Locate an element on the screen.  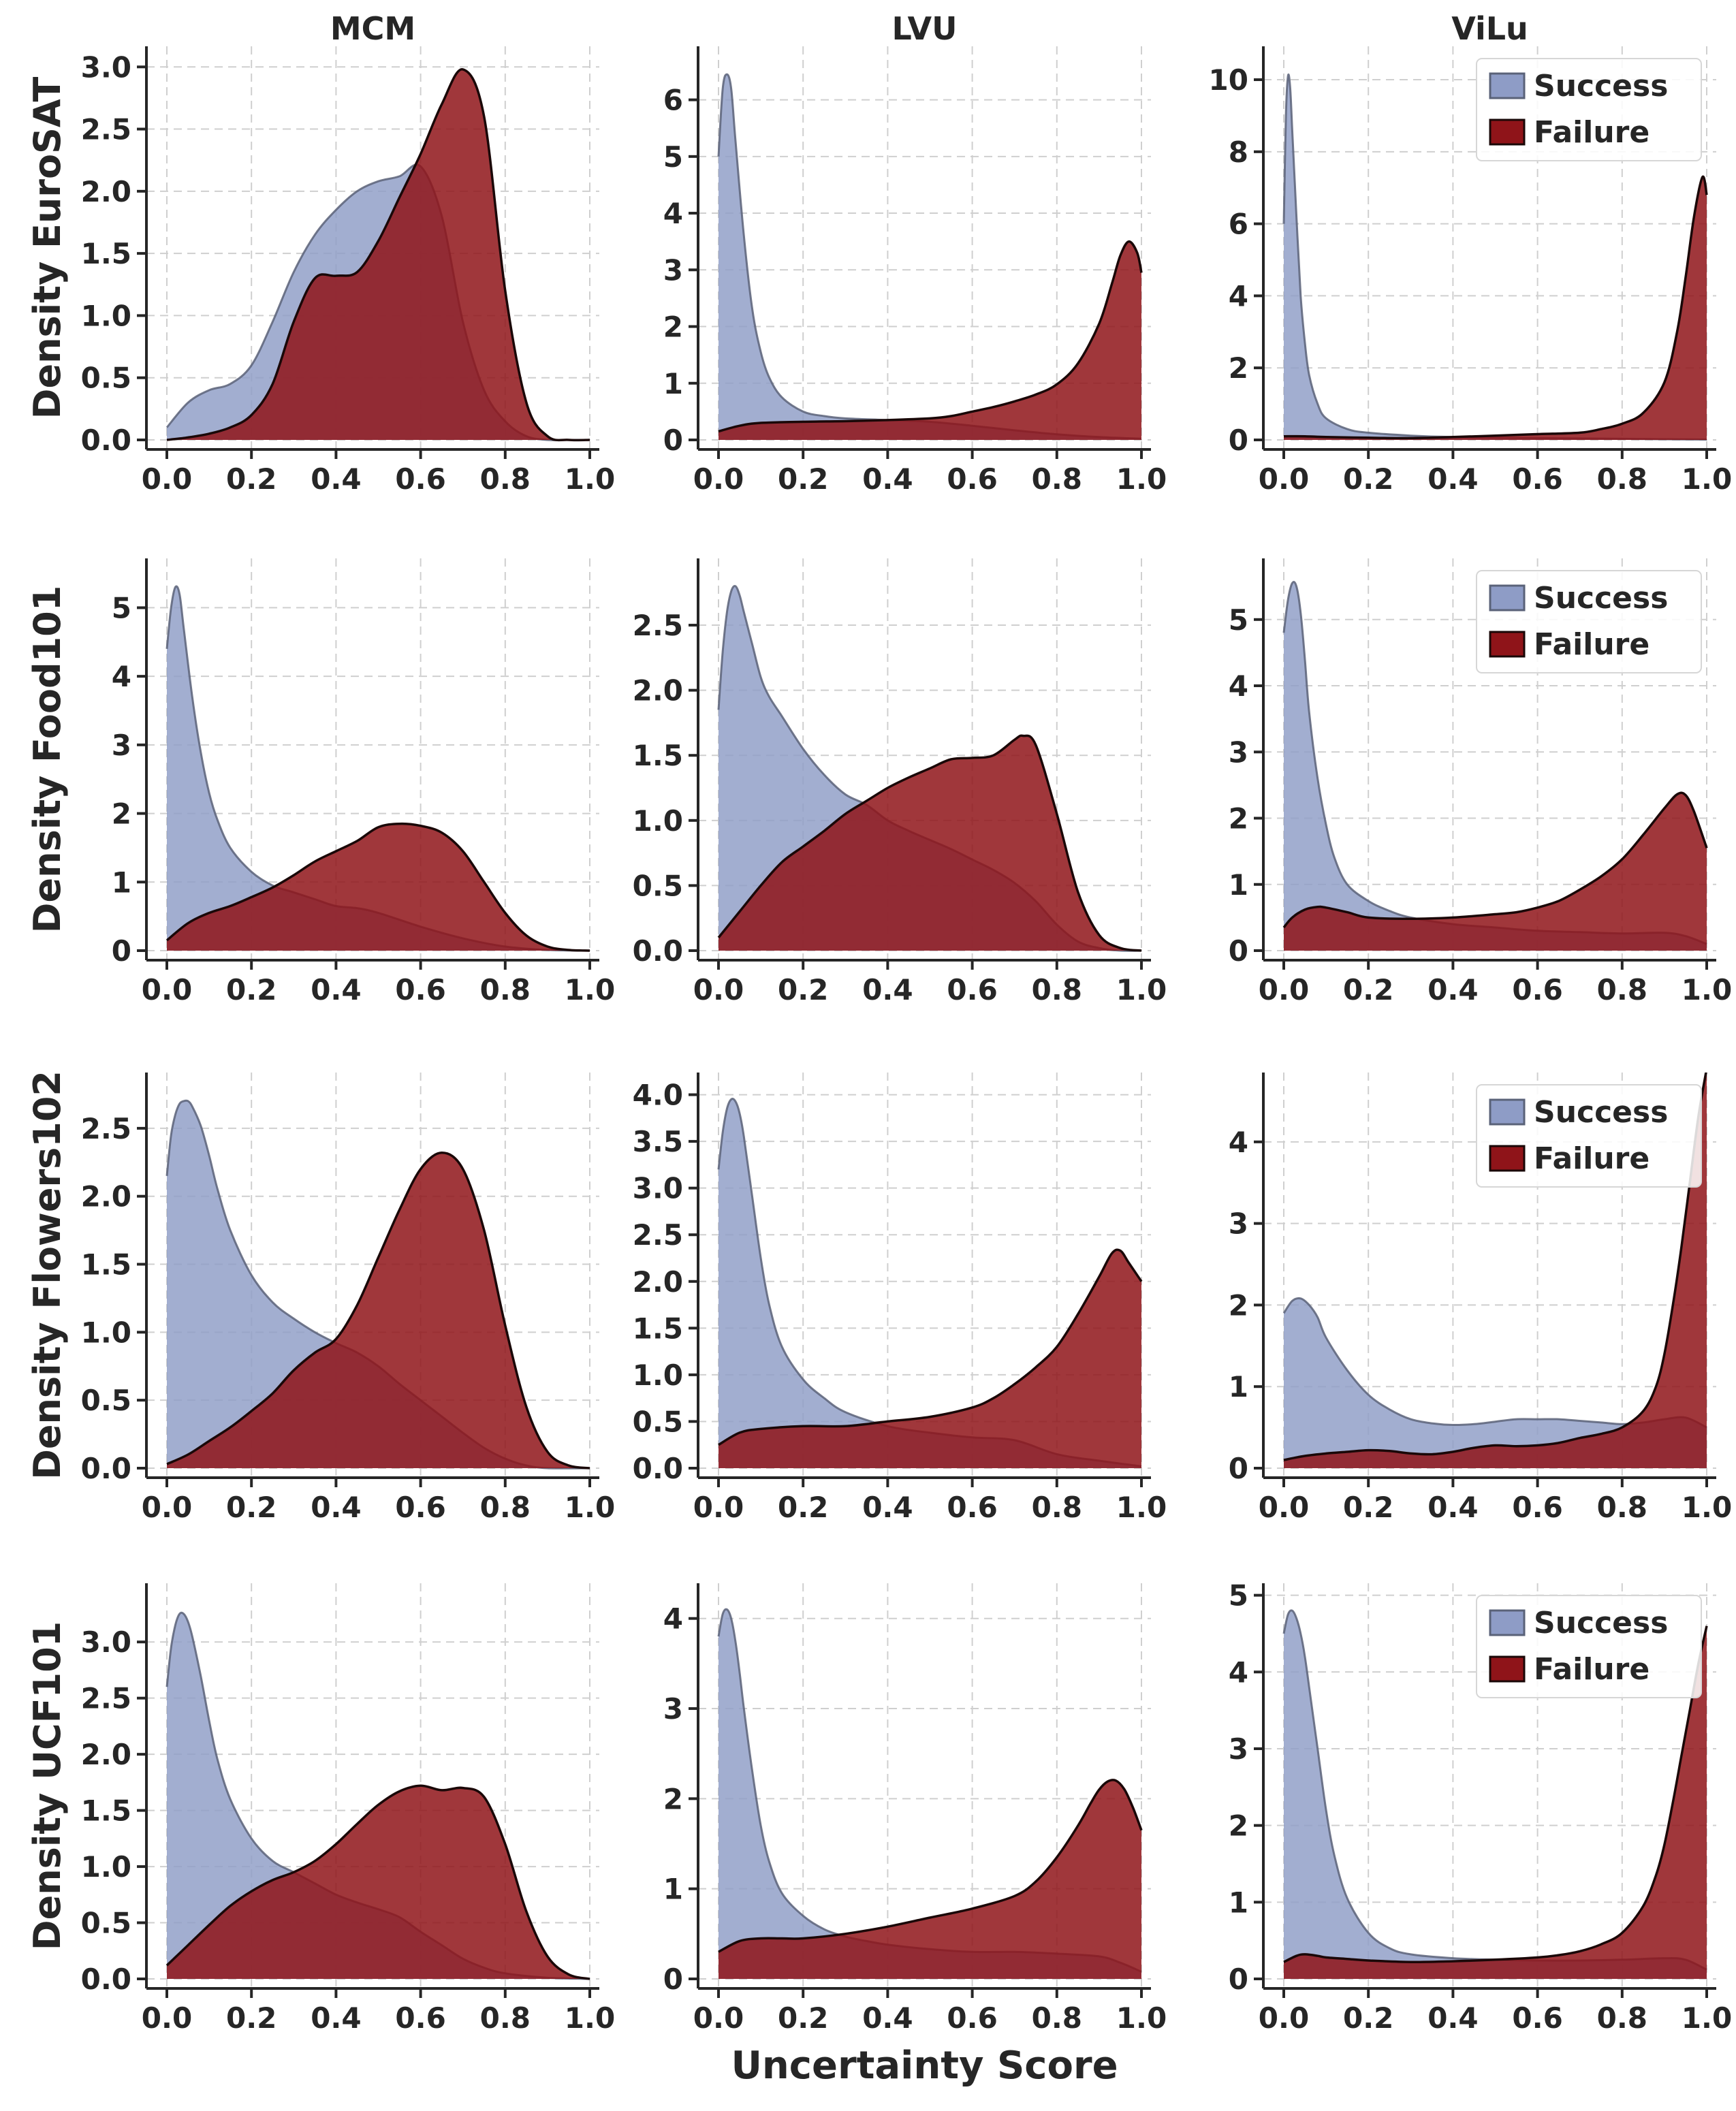
panel-r1c2: 0.0 0.2 0.4 0.6 0.8 1.0 0 1 2 3 4 5 Success Failure is located at coordinates (1480, 782).